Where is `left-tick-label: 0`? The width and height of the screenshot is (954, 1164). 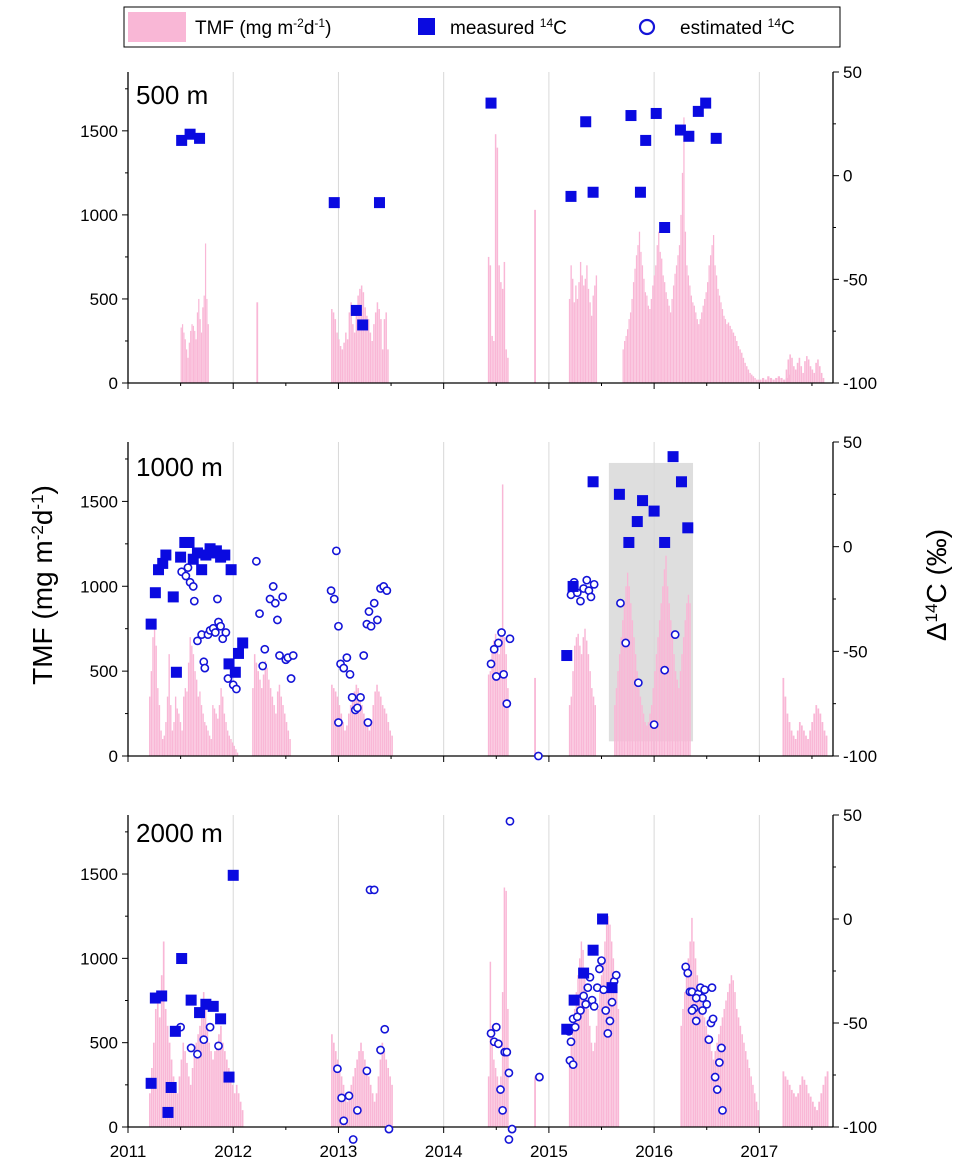 left-tick-label: 0 is located at coordinates (113, 1127).